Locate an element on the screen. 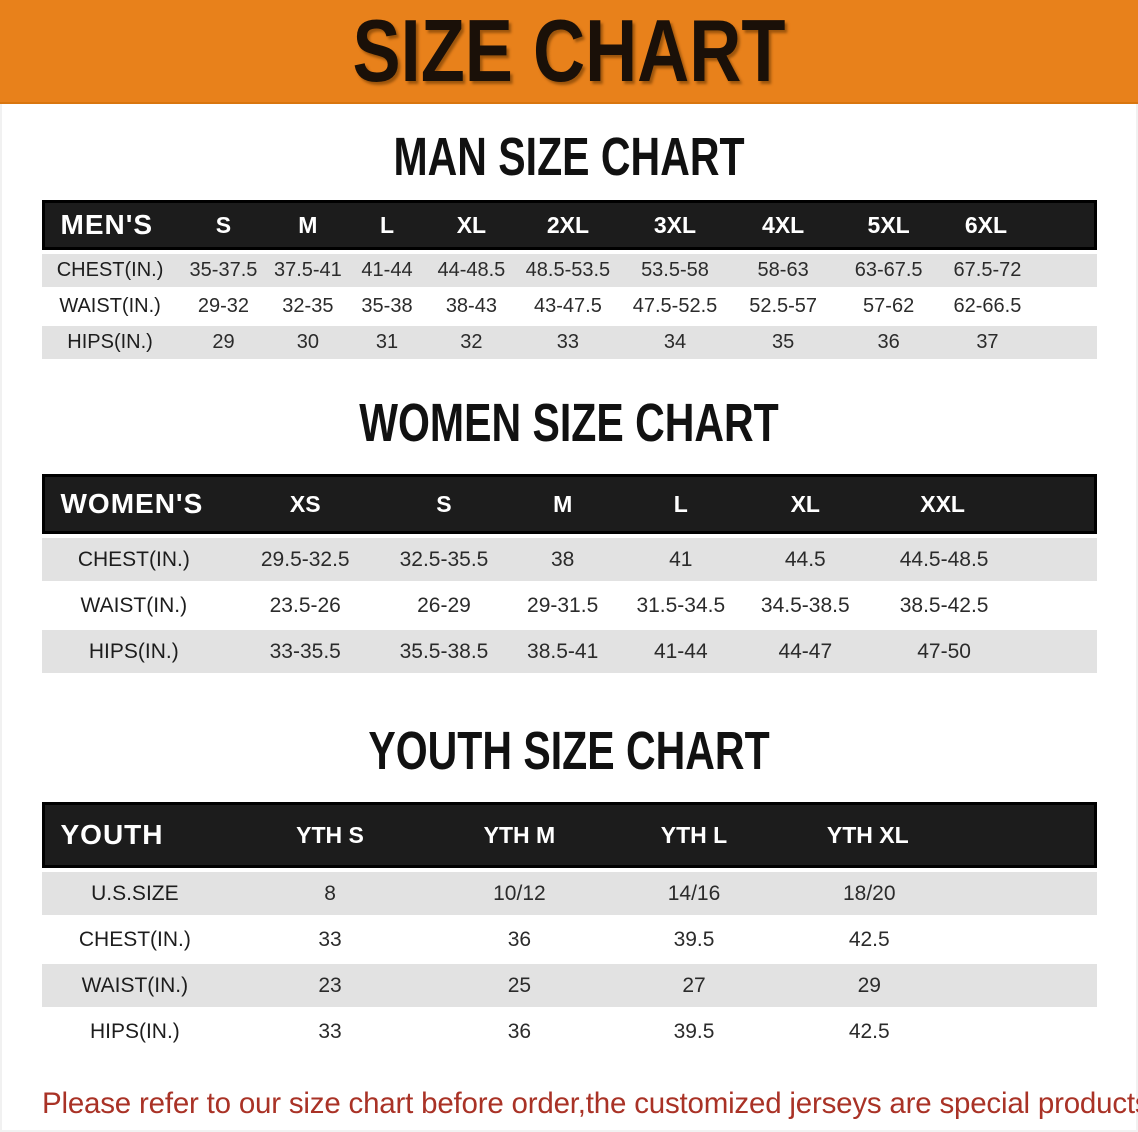  size-value: 35-38 is located at coordinates (387, 308).